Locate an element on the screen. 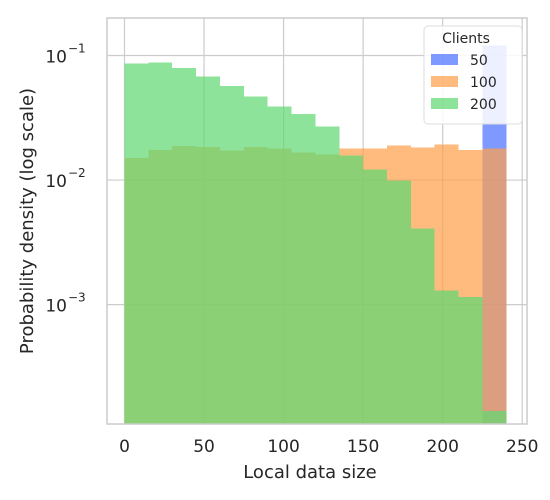  legend: Clients 50 100 200 is located at coordinates (473, 75).